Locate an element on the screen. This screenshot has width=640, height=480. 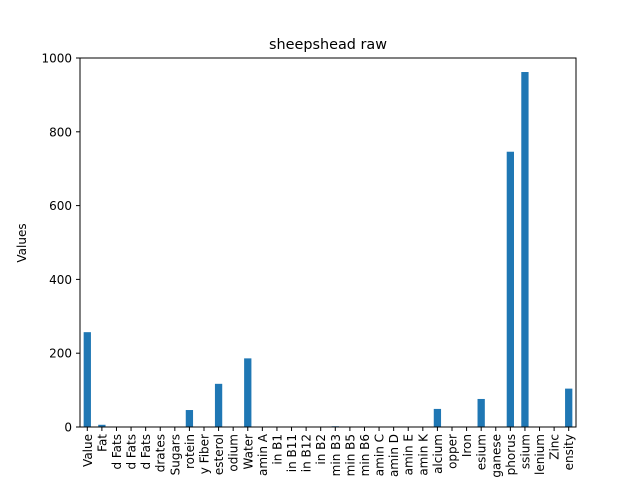
x-tick-label-1: Fat is located at coordinates (102, 443).